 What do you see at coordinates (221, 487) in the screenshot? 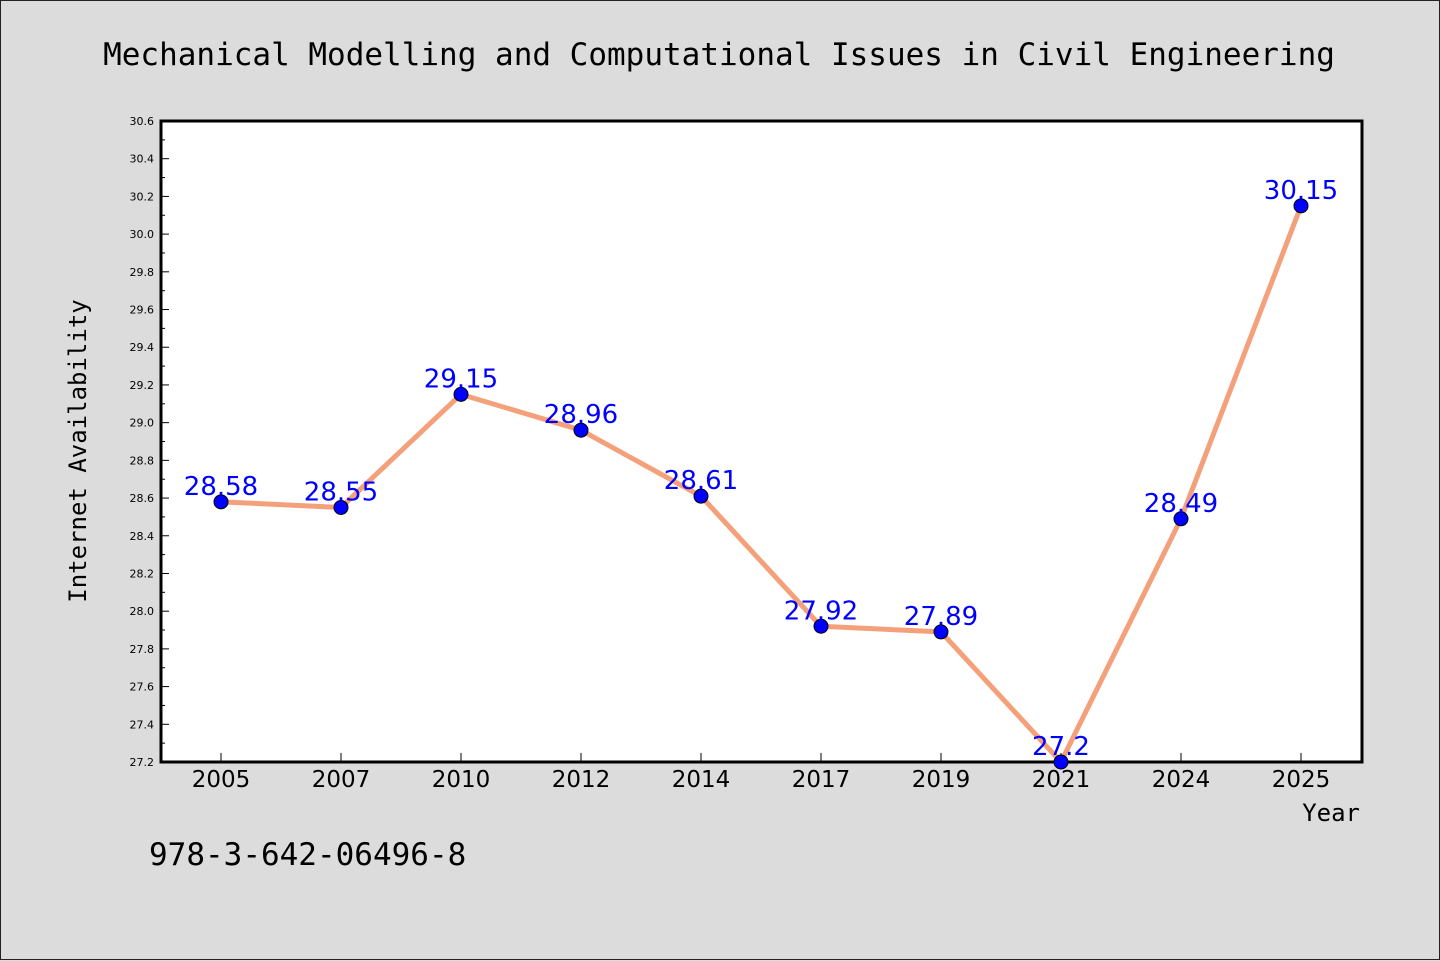
I see `data-label: 28.58` at bounding box center [221, 487].